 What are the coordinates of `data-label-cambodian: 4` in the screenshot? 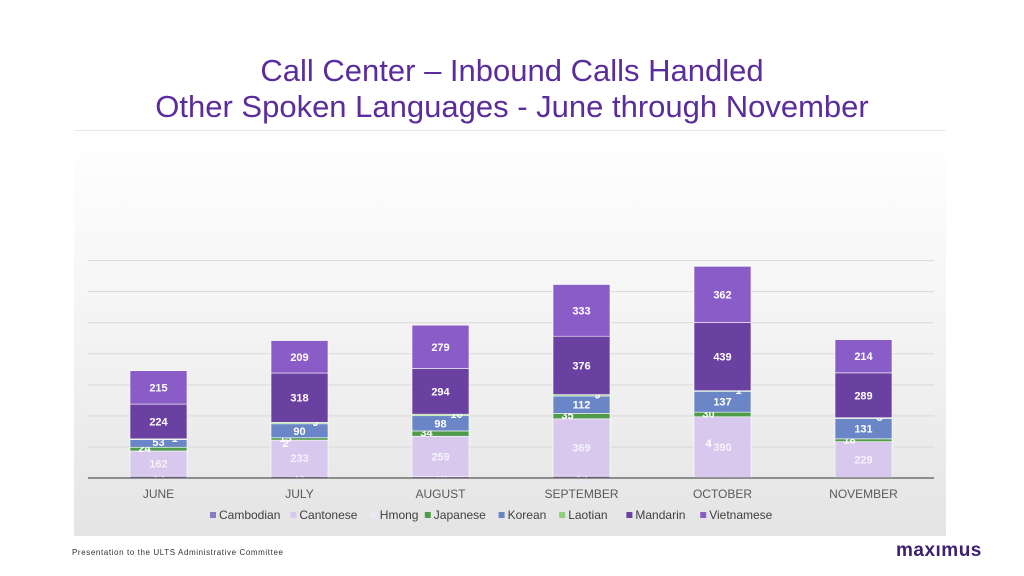 It's located at (722, 479).